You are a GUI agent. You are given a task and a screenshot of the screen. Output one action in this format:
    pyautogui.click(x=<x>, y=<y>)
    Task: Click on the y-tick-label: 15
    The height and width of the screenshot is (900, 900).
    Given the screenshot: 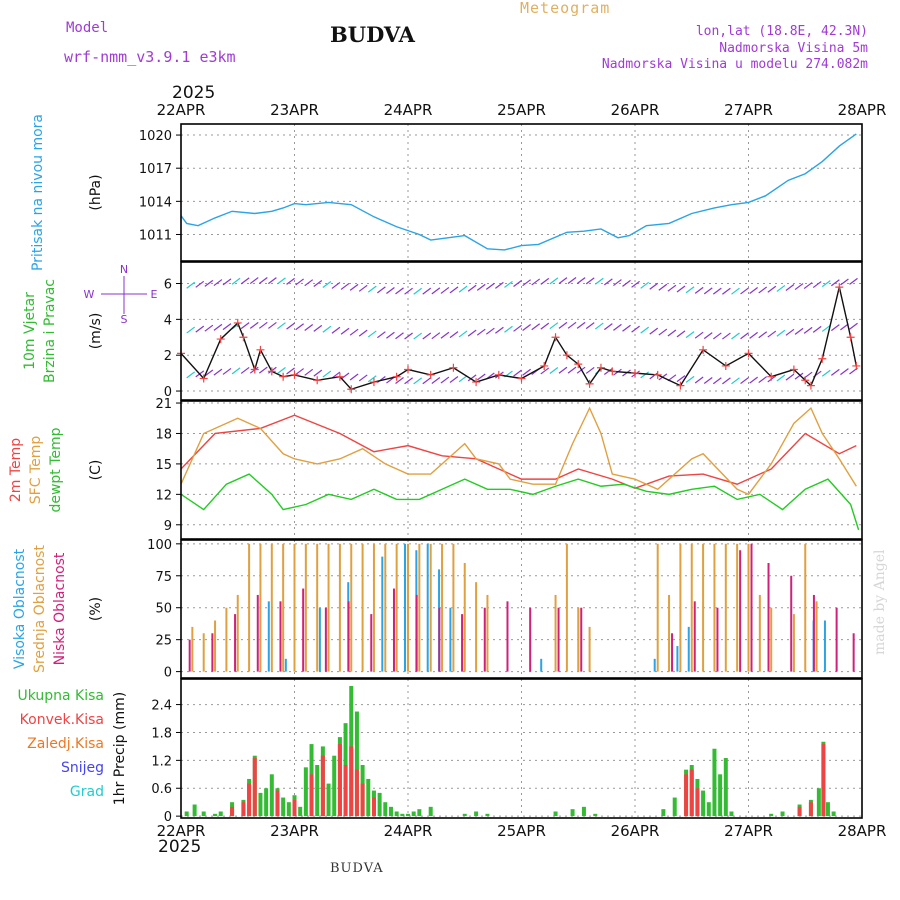 What is the action you would take?
    pyautogui.click(x=163, y=465)
    